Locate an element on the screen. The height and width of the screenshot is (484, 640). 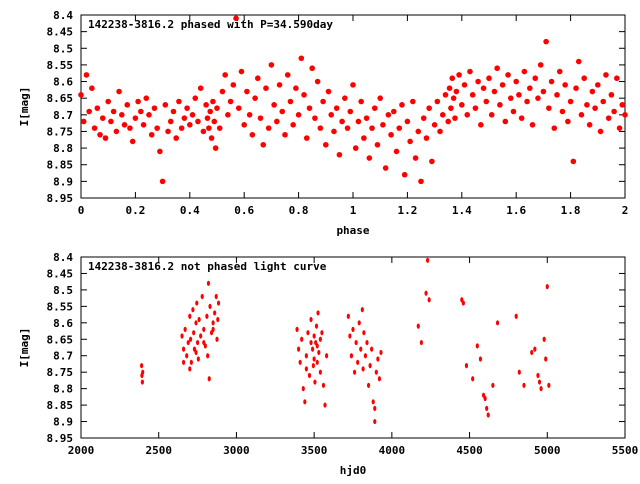
x-tick-label: 0.6 is located at coordinates (244, 210).